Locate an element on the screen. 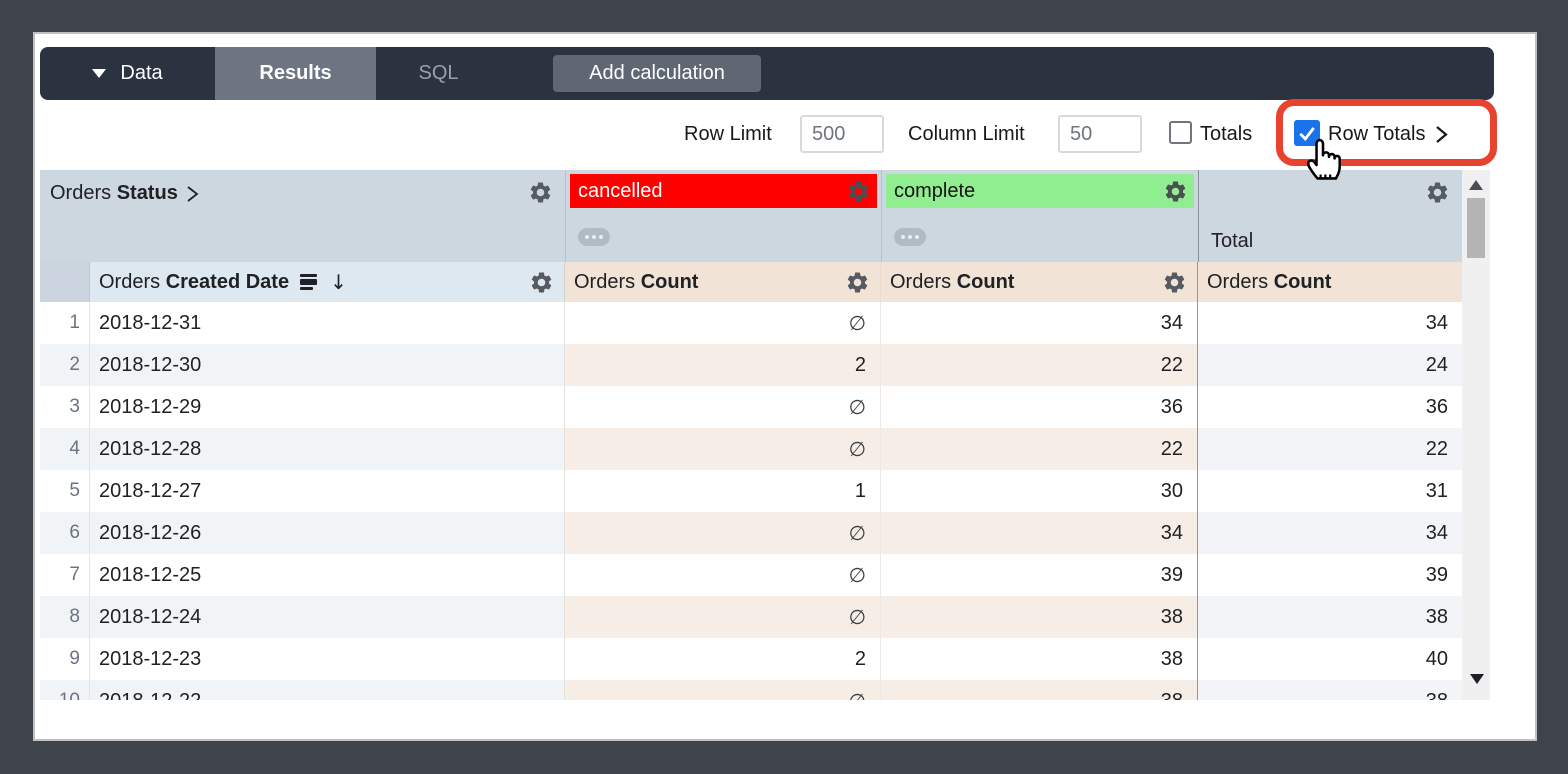 The height and width of the screenshot is (774, 1568). total-count-cell: 36 is located at coordinates (1436, 406).